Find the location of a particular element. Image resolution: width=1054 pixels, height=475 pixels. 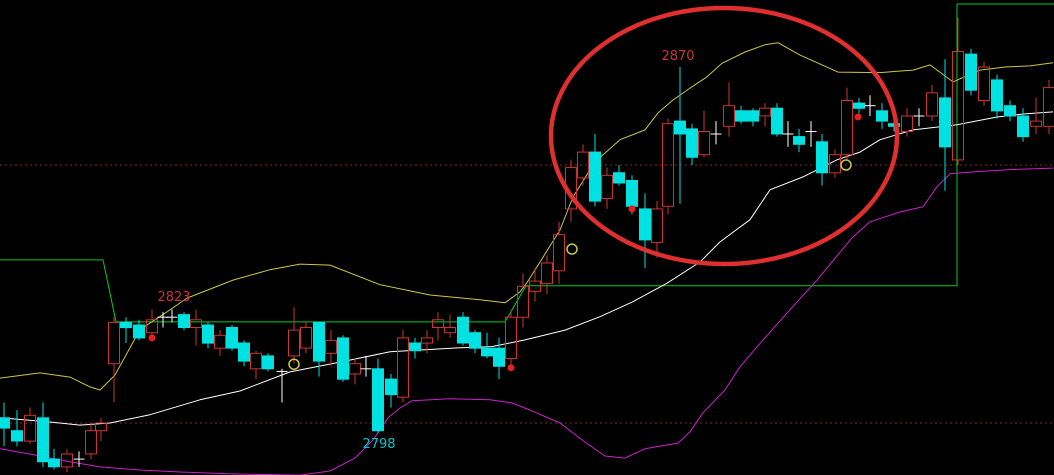

price-label: 2798 is located at coordinates (378, 444).